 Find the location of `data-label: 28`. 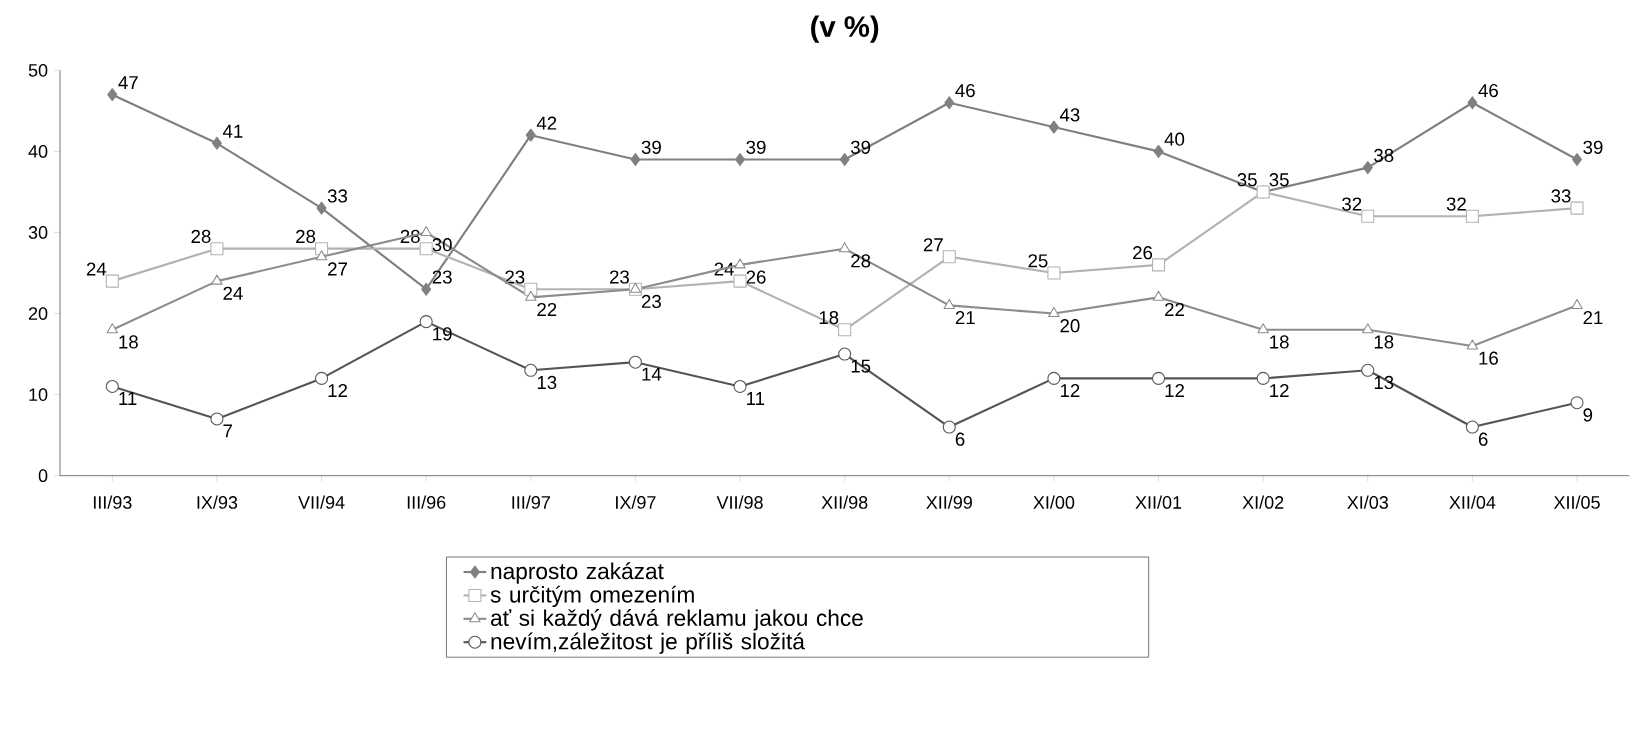

data-label: 28 is located at coordinates (306, 236).